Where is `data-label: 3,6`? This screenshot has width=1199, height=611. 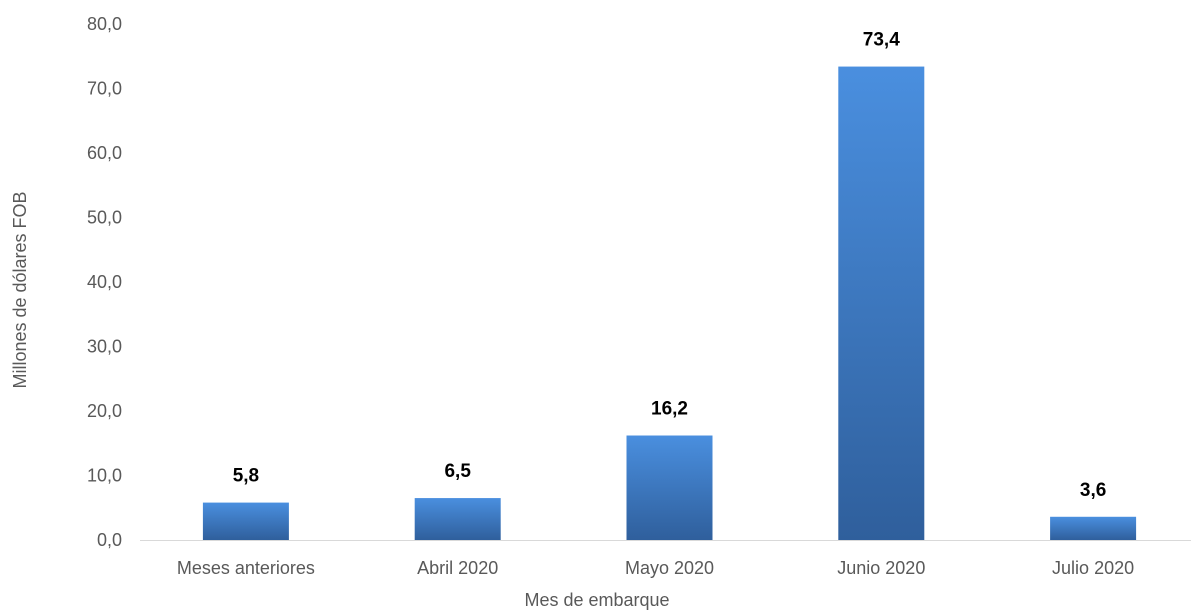 data-label: 3,6 is located at coordinates (1093, 490).